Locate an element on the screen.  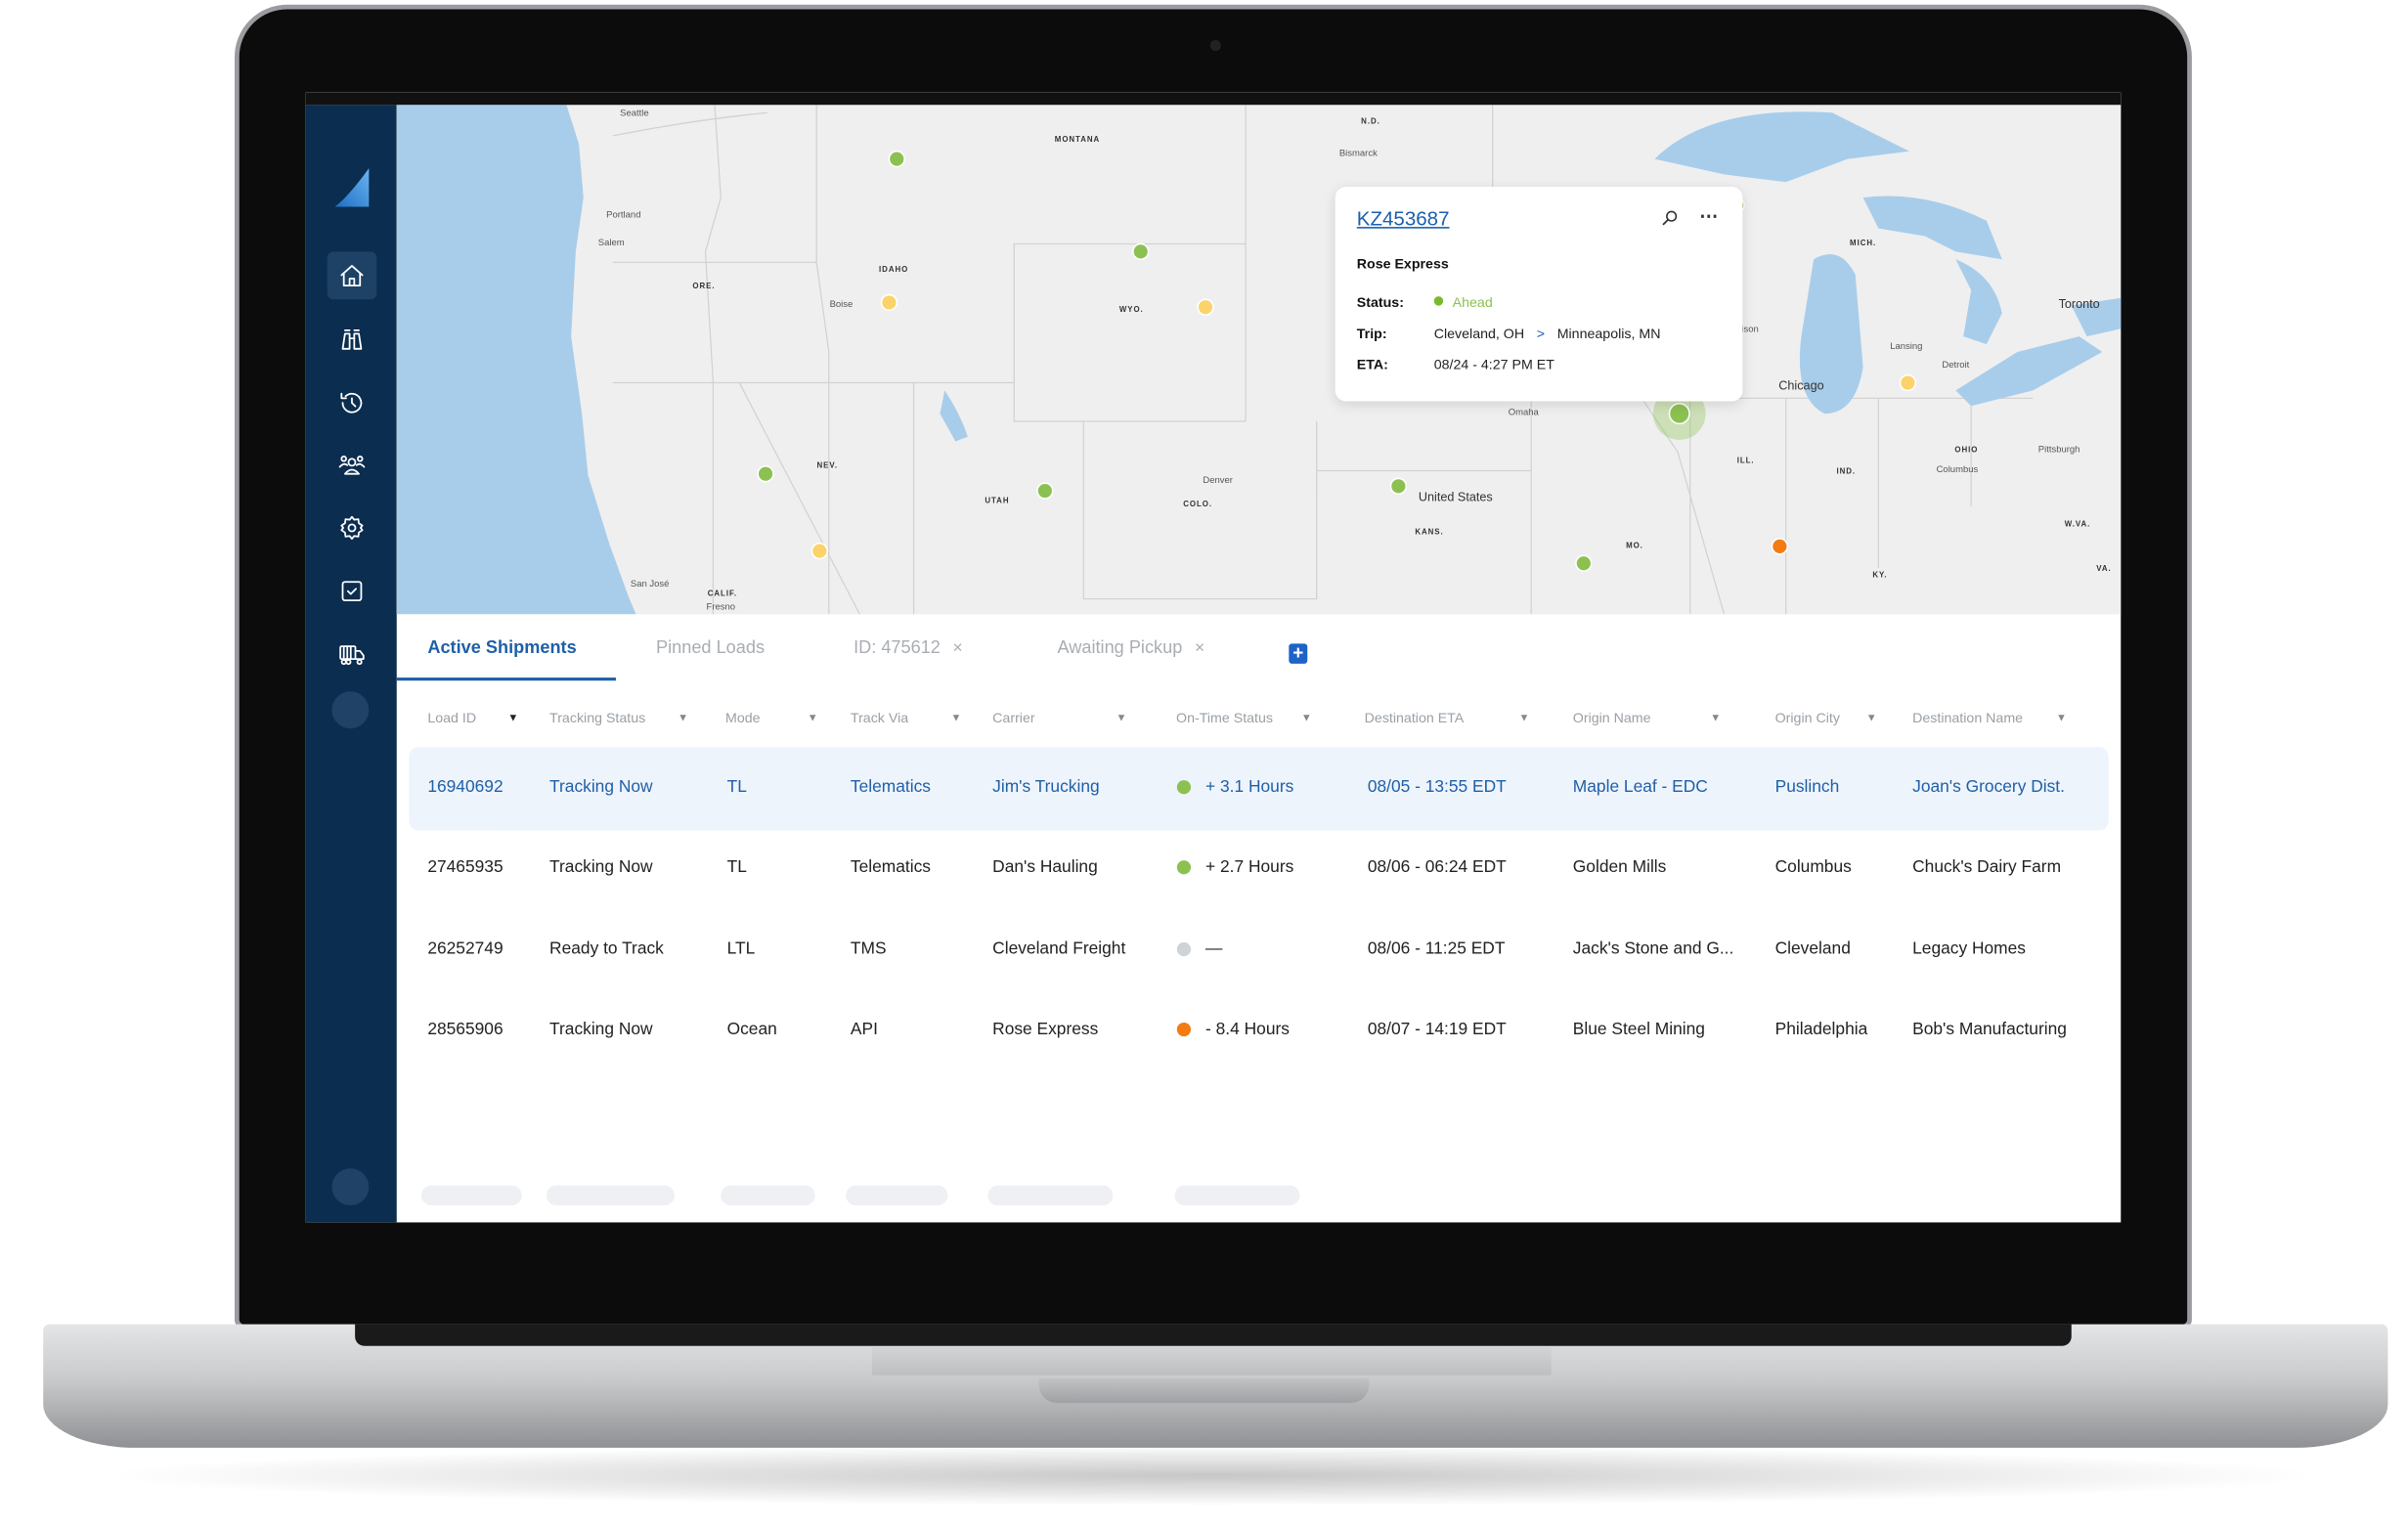
nav-history is located at coordinates (352, 402).